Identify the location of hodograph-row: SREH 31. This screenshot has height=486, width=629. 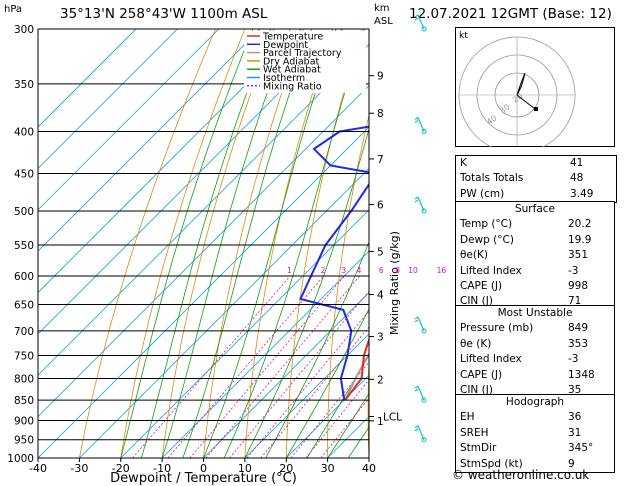
(535, 433).